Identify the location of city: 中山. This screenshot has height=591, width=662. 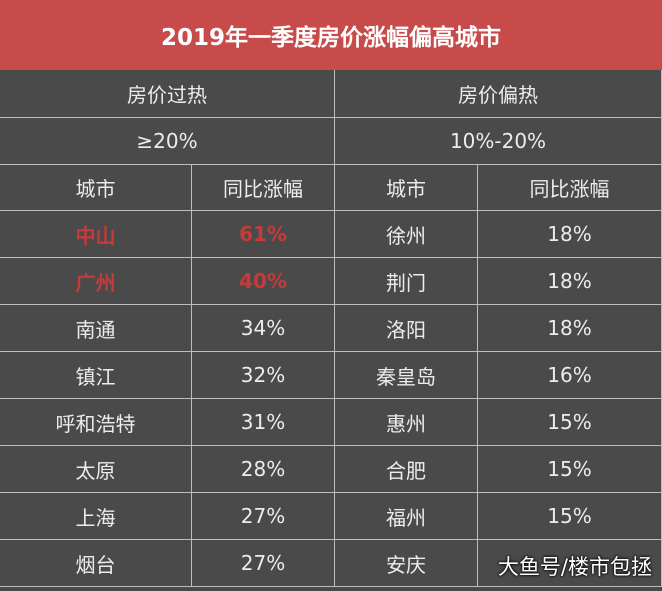
(96, 234).